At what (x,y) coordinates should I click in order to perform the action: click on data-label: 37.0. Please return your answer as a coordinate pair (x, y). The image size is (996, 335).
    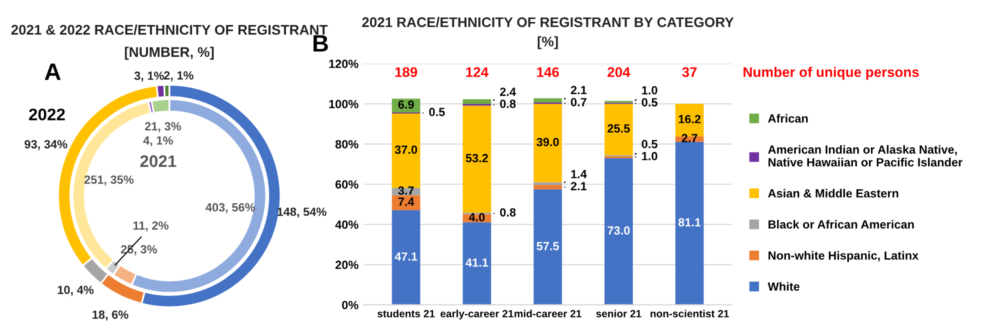
    Looking at the image, I should click on (406, 149).